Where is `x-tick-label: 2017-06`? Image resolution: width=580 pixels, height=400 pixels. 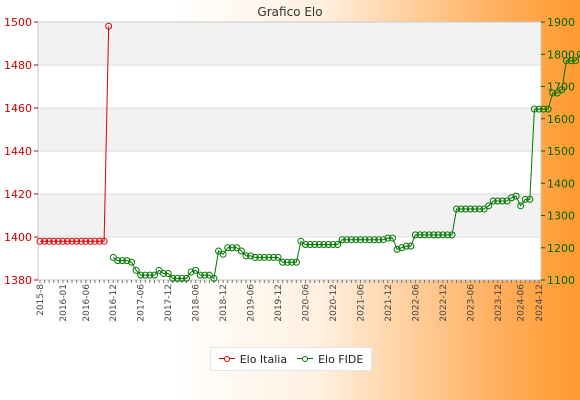 x-tick-label: 2017-06 is located at coordinates (142, 303).